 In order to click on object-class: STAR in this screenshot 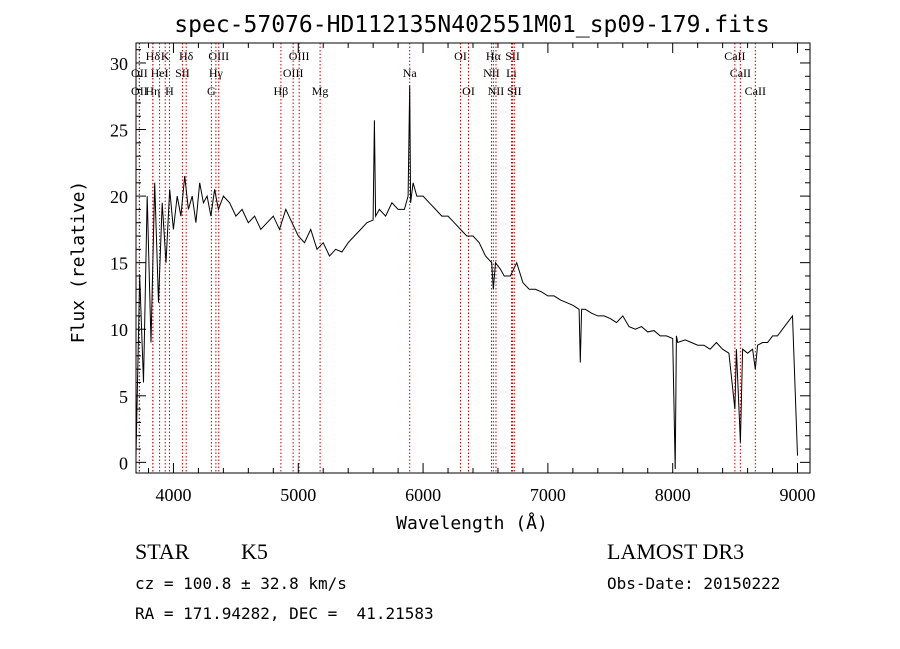, I will do `click(162, 551)`.